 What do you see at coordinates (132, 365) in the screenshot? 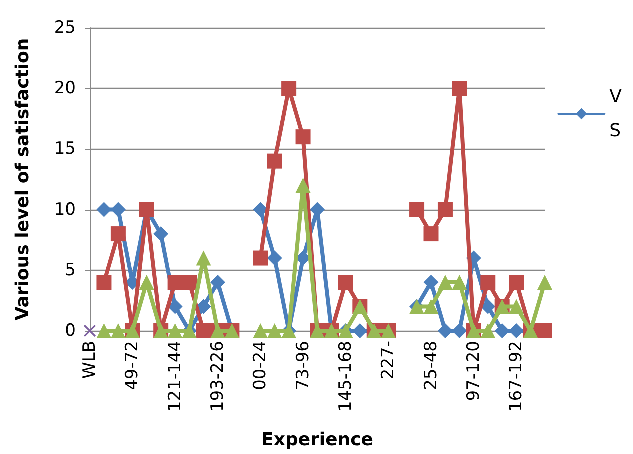
I see `x-tick-label: 49-72` at bounding box center [132, 365].